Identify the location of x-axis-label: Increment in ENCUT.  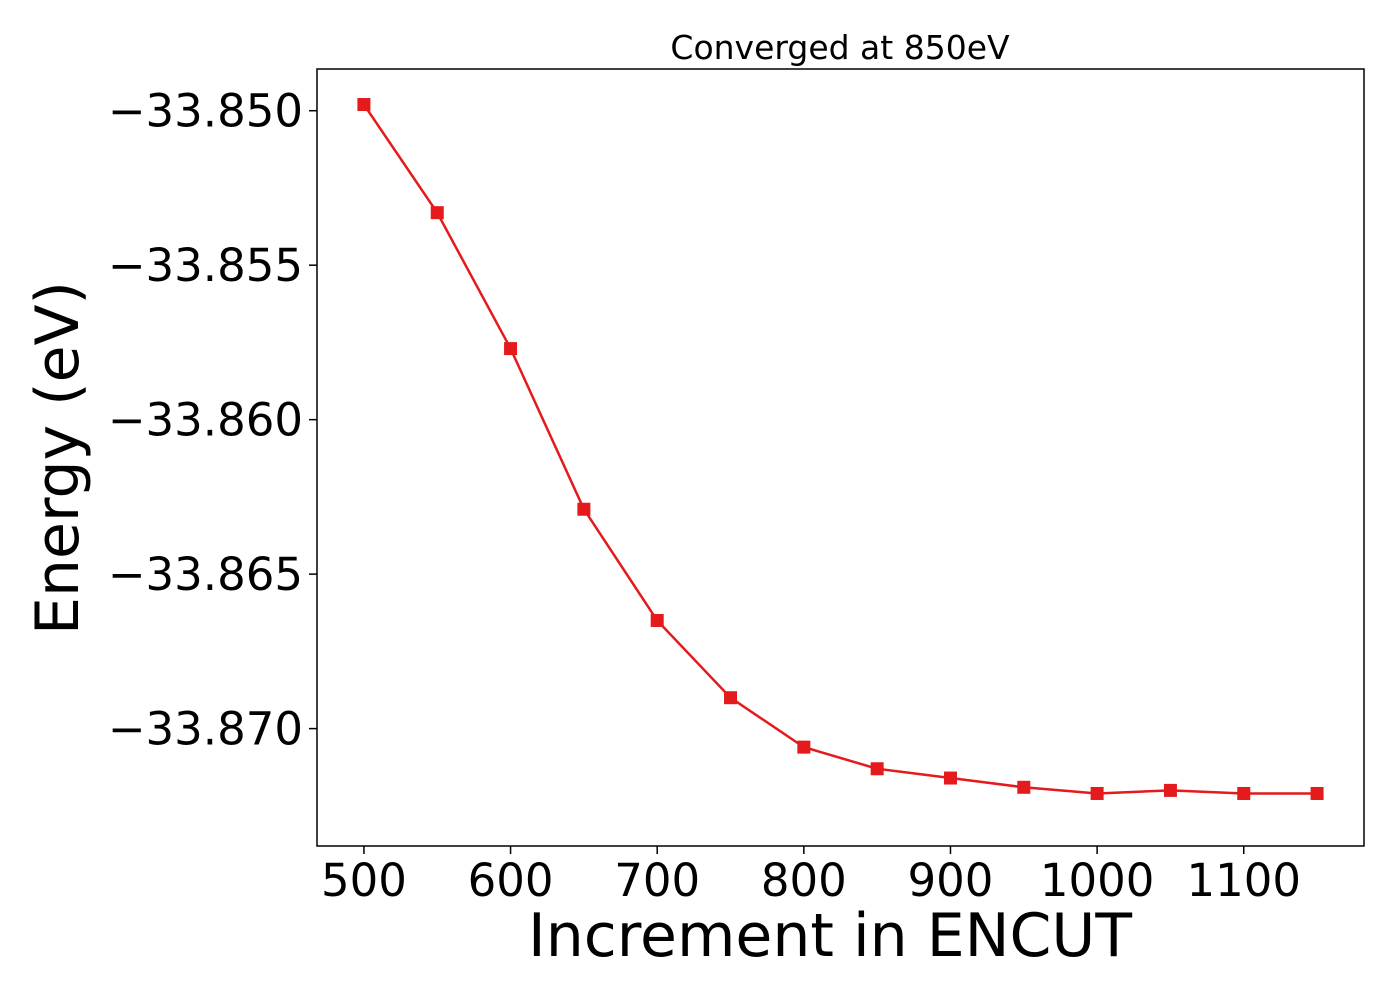
(830, 936).